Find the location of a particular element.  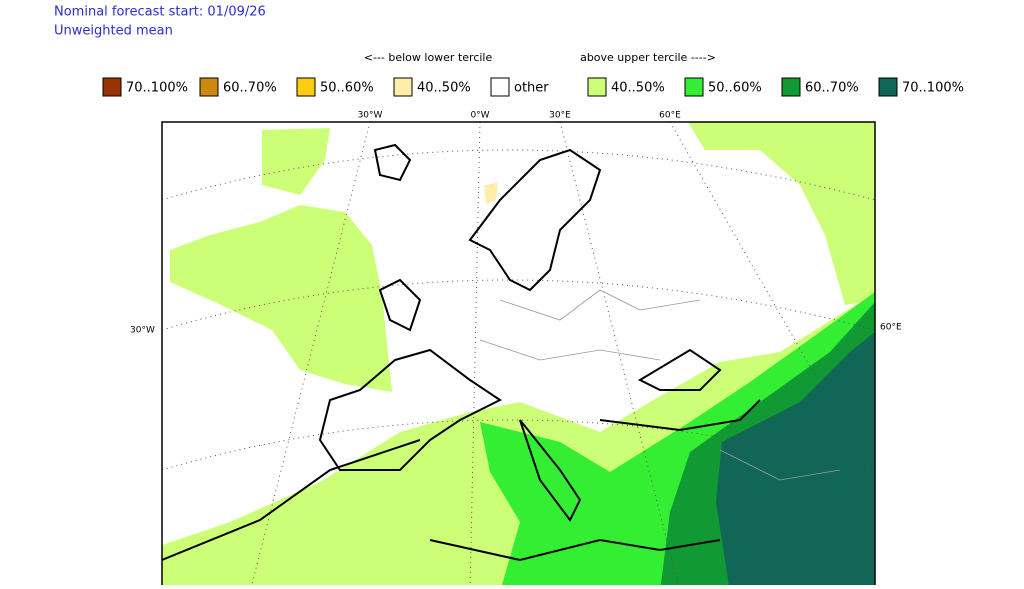

forecast-start: Nominal forecast start: 01/09/26 is located at coordinates (160, 12).